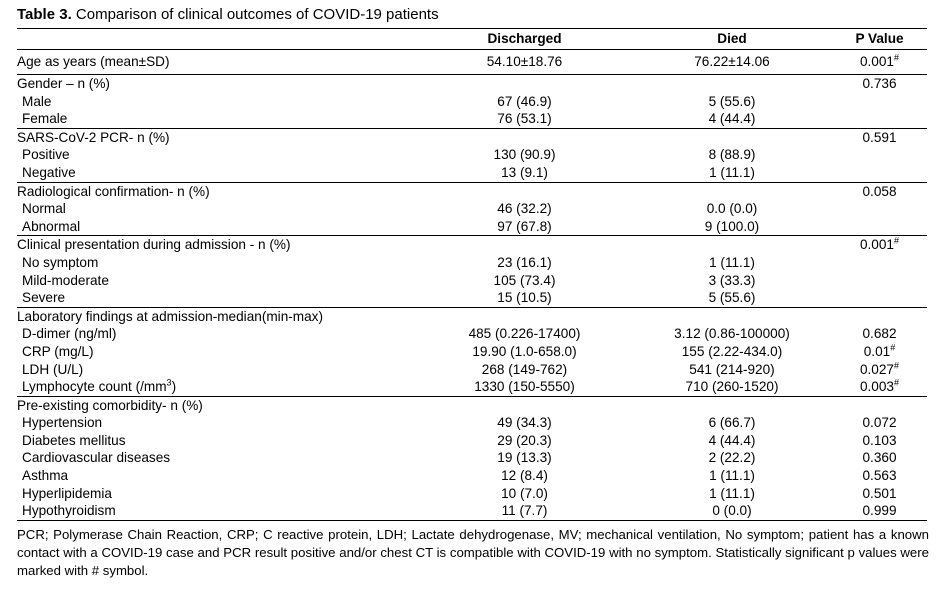 The image size is (945, 596). I want to click on table-row: Asthma 12 (8.4) 1 (11.1) 0.563, so click(472, 476).